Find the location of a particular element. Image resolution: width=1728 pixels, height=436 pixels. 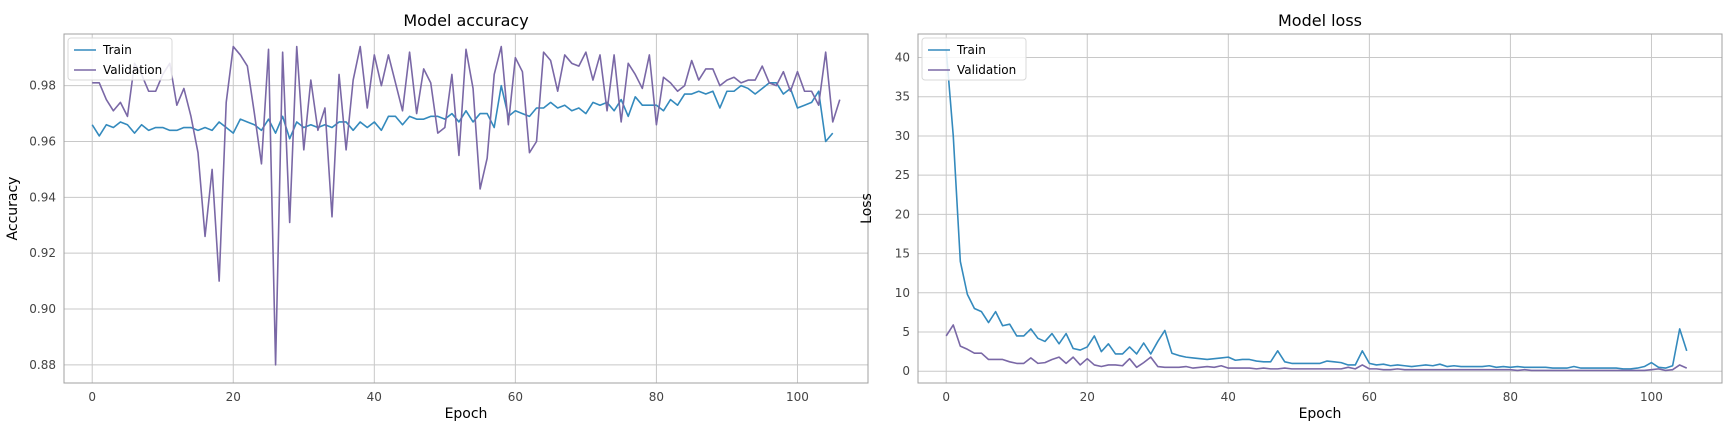

loss-x-tick-label: 100 is located at coordinates (1651, 397).